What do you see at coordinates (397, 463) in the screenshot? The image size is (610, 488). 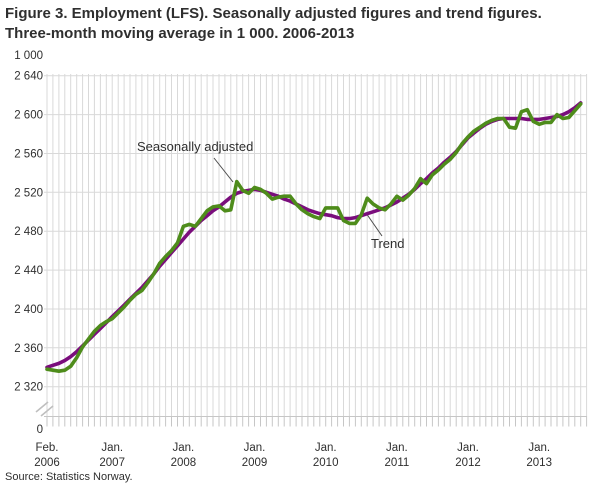 I see `x-axis-year-label: 2011` at bounding box center [397, 463].